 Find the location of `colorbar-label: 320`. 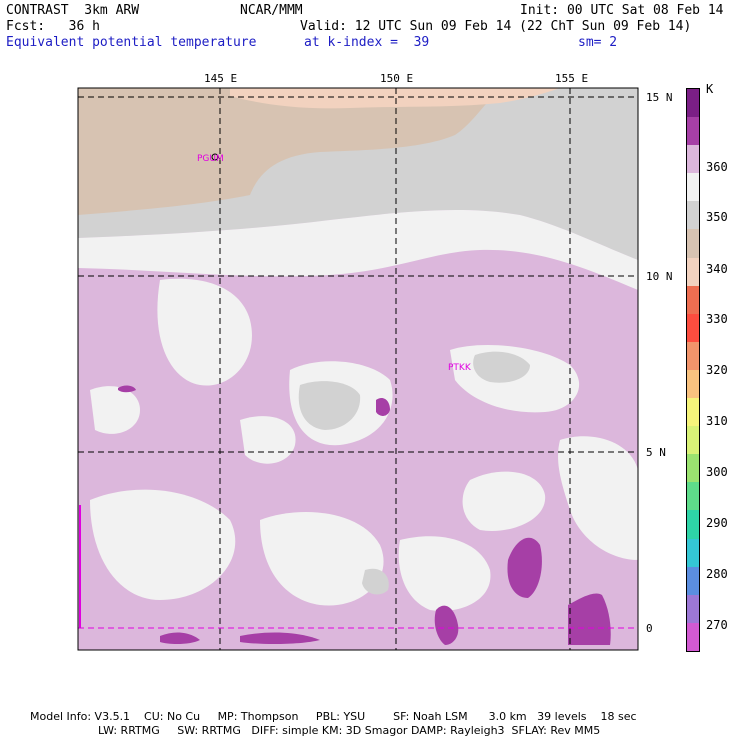

colorbar-label: 320 is located at coordinates (717, 370).